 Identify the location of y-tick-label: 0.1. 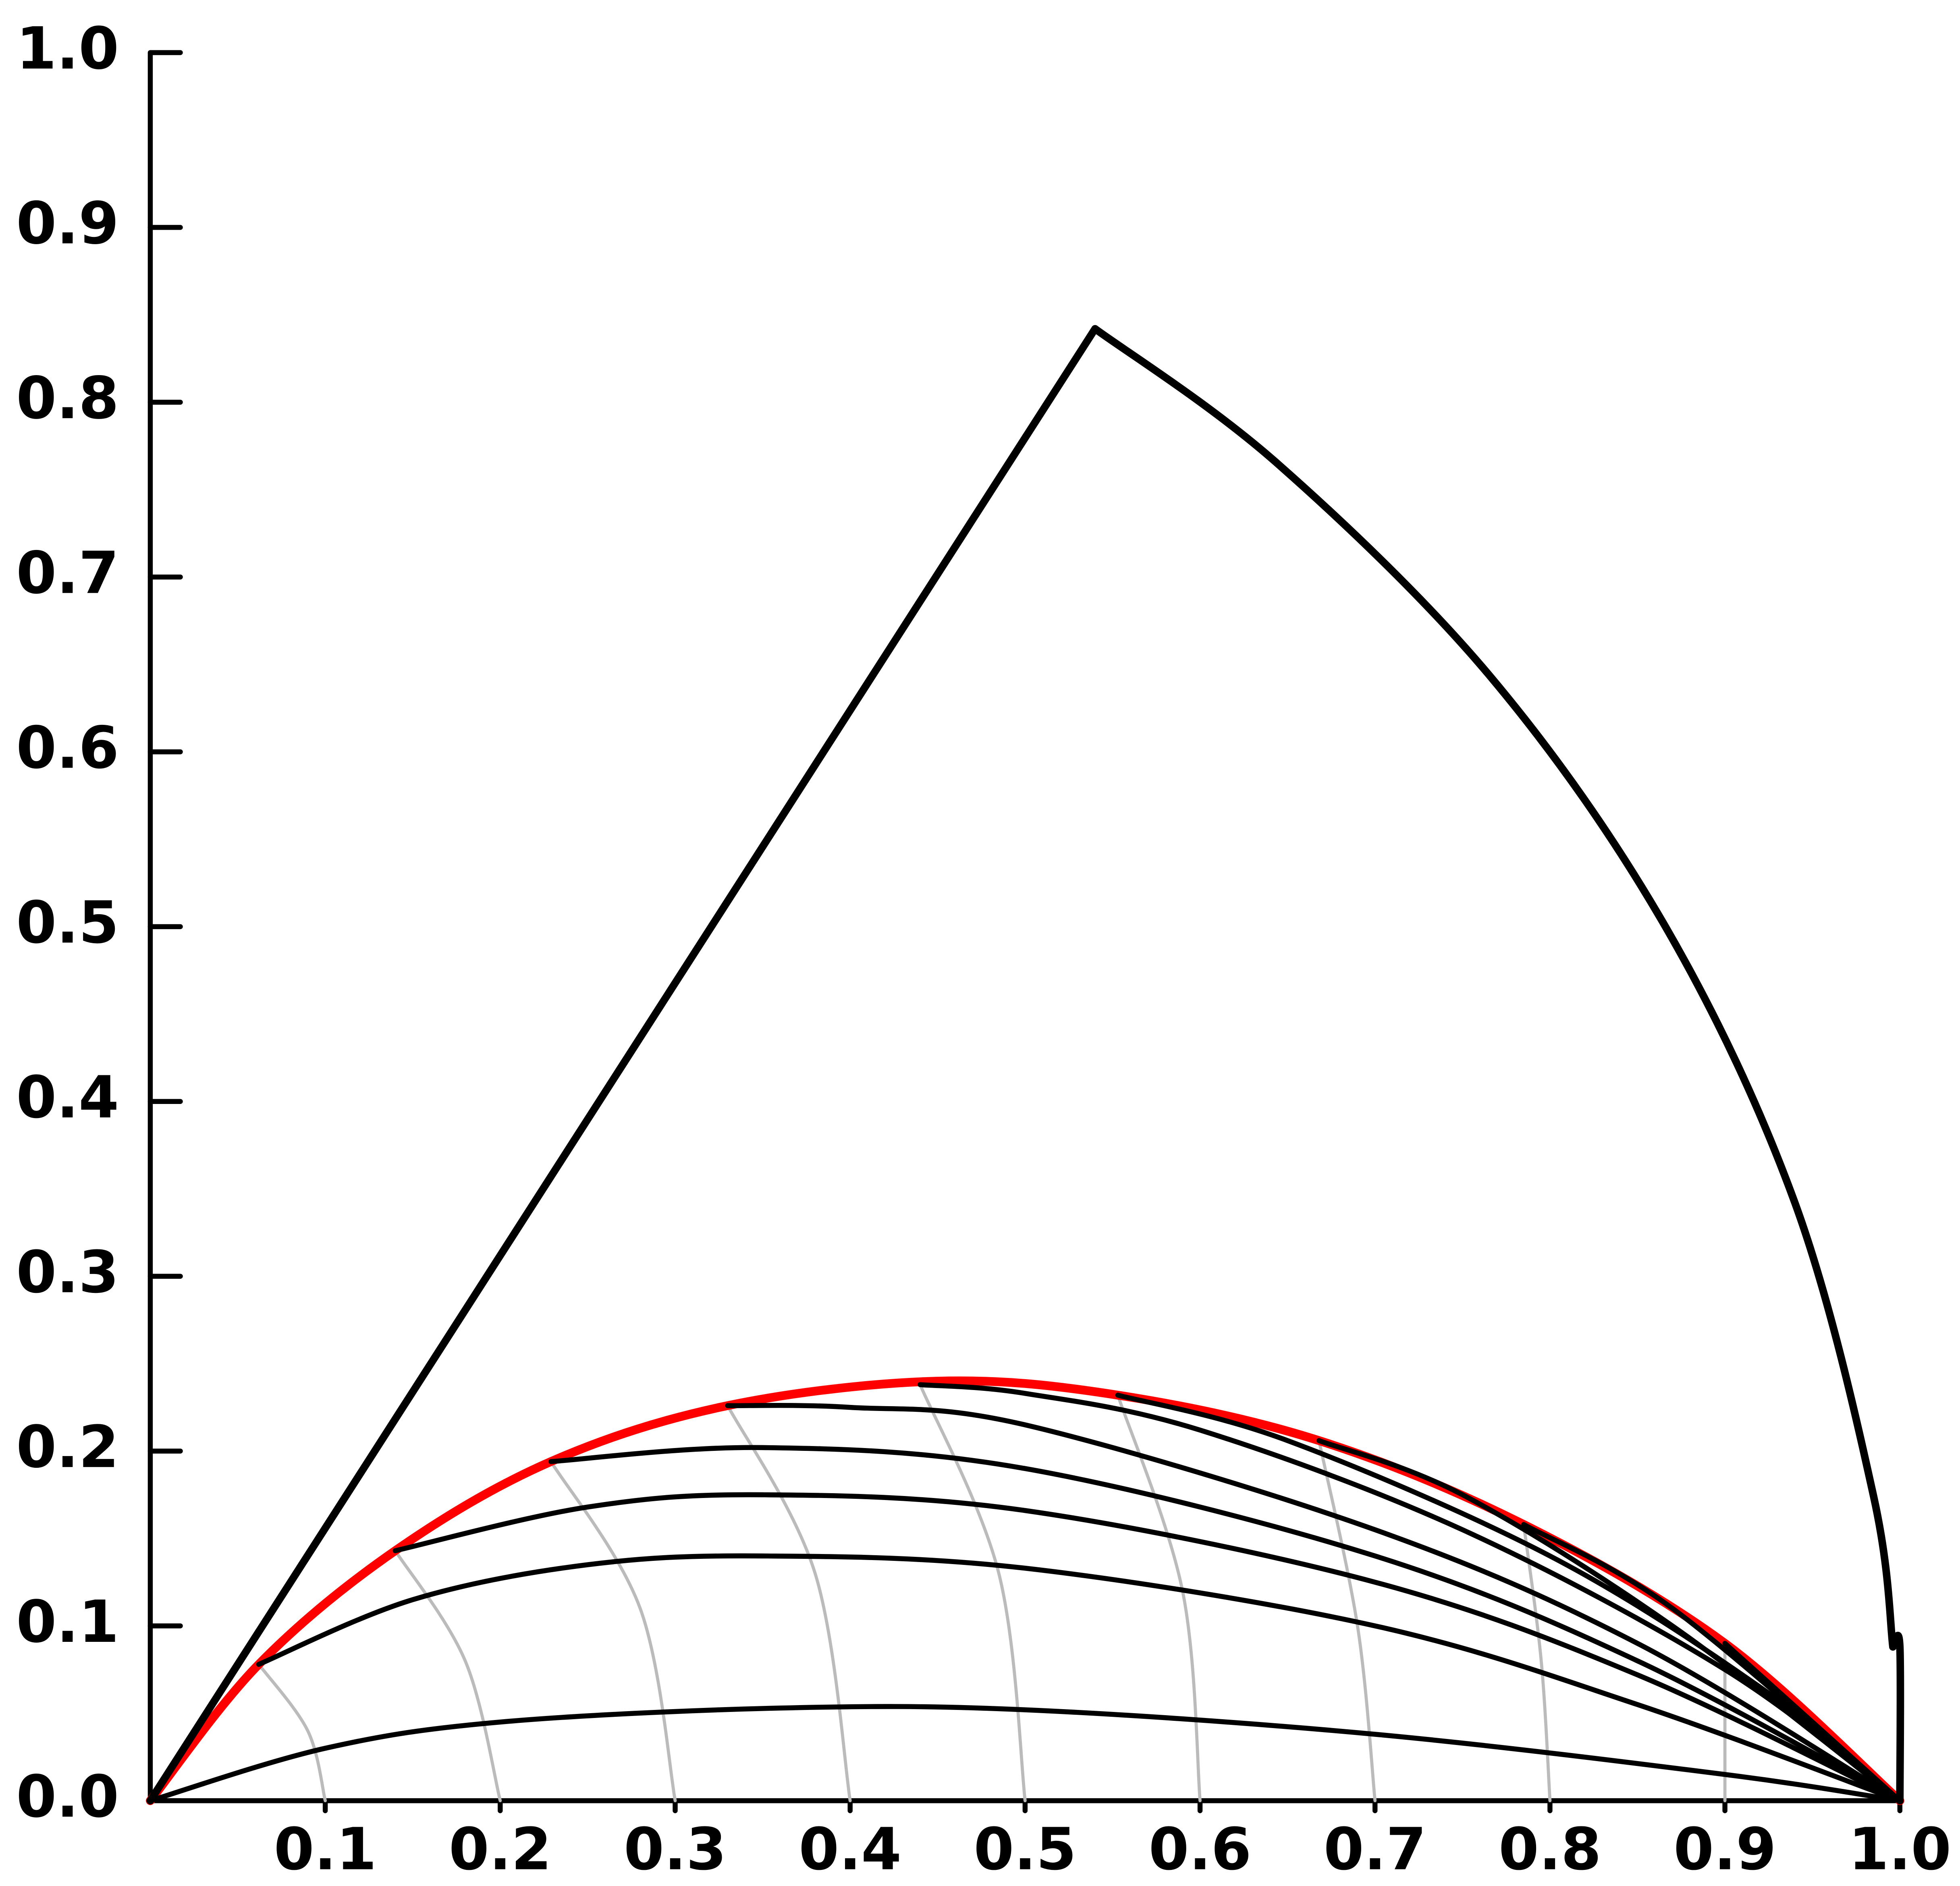
(67, 1622).